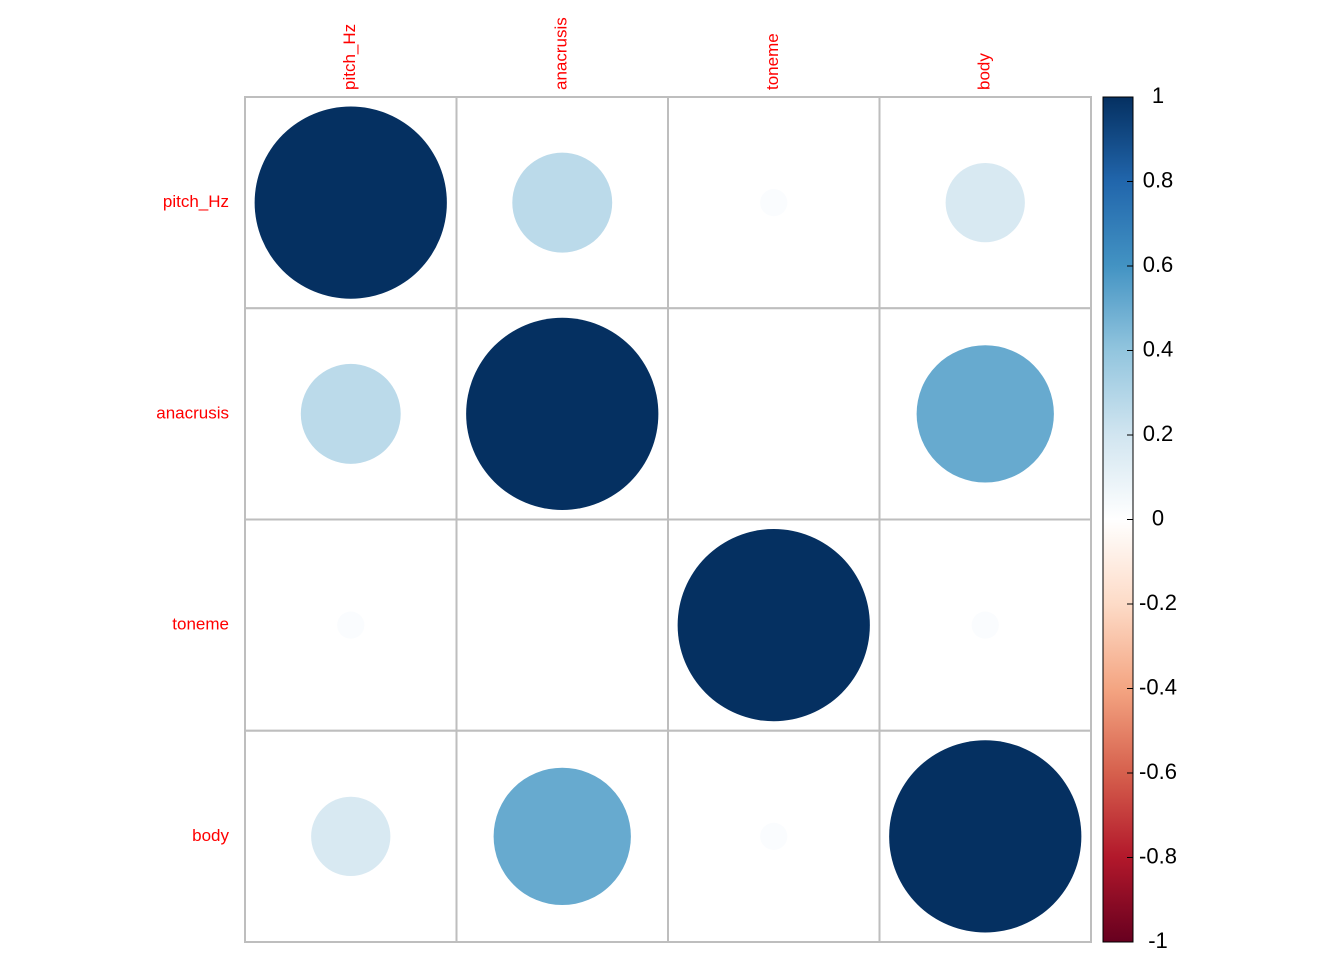  Describe the element at coordinates (1158, 348) in the screenshot. I see `colorbar-tick-label: 0.4` at that location.